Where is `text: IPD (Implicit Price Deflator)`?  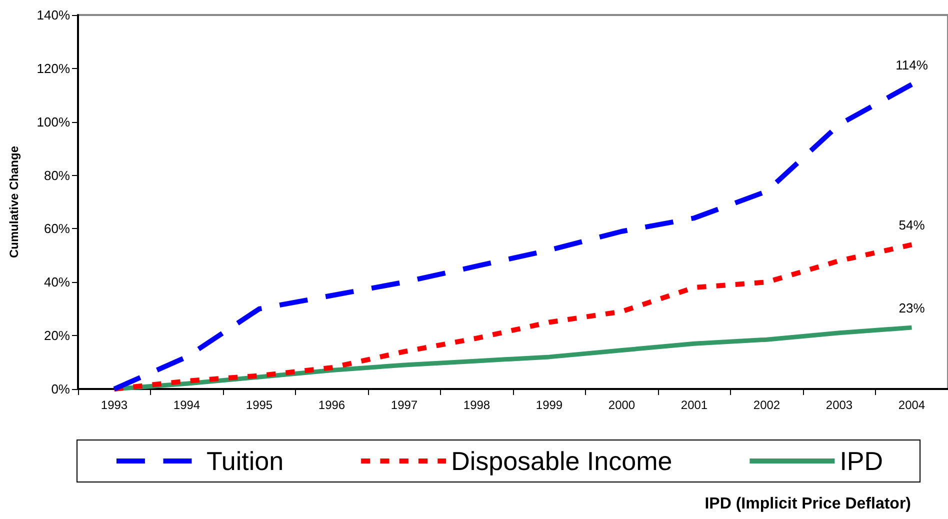 text: IPD (Implicit Price Deflator) is located at coordinates (807, 504).